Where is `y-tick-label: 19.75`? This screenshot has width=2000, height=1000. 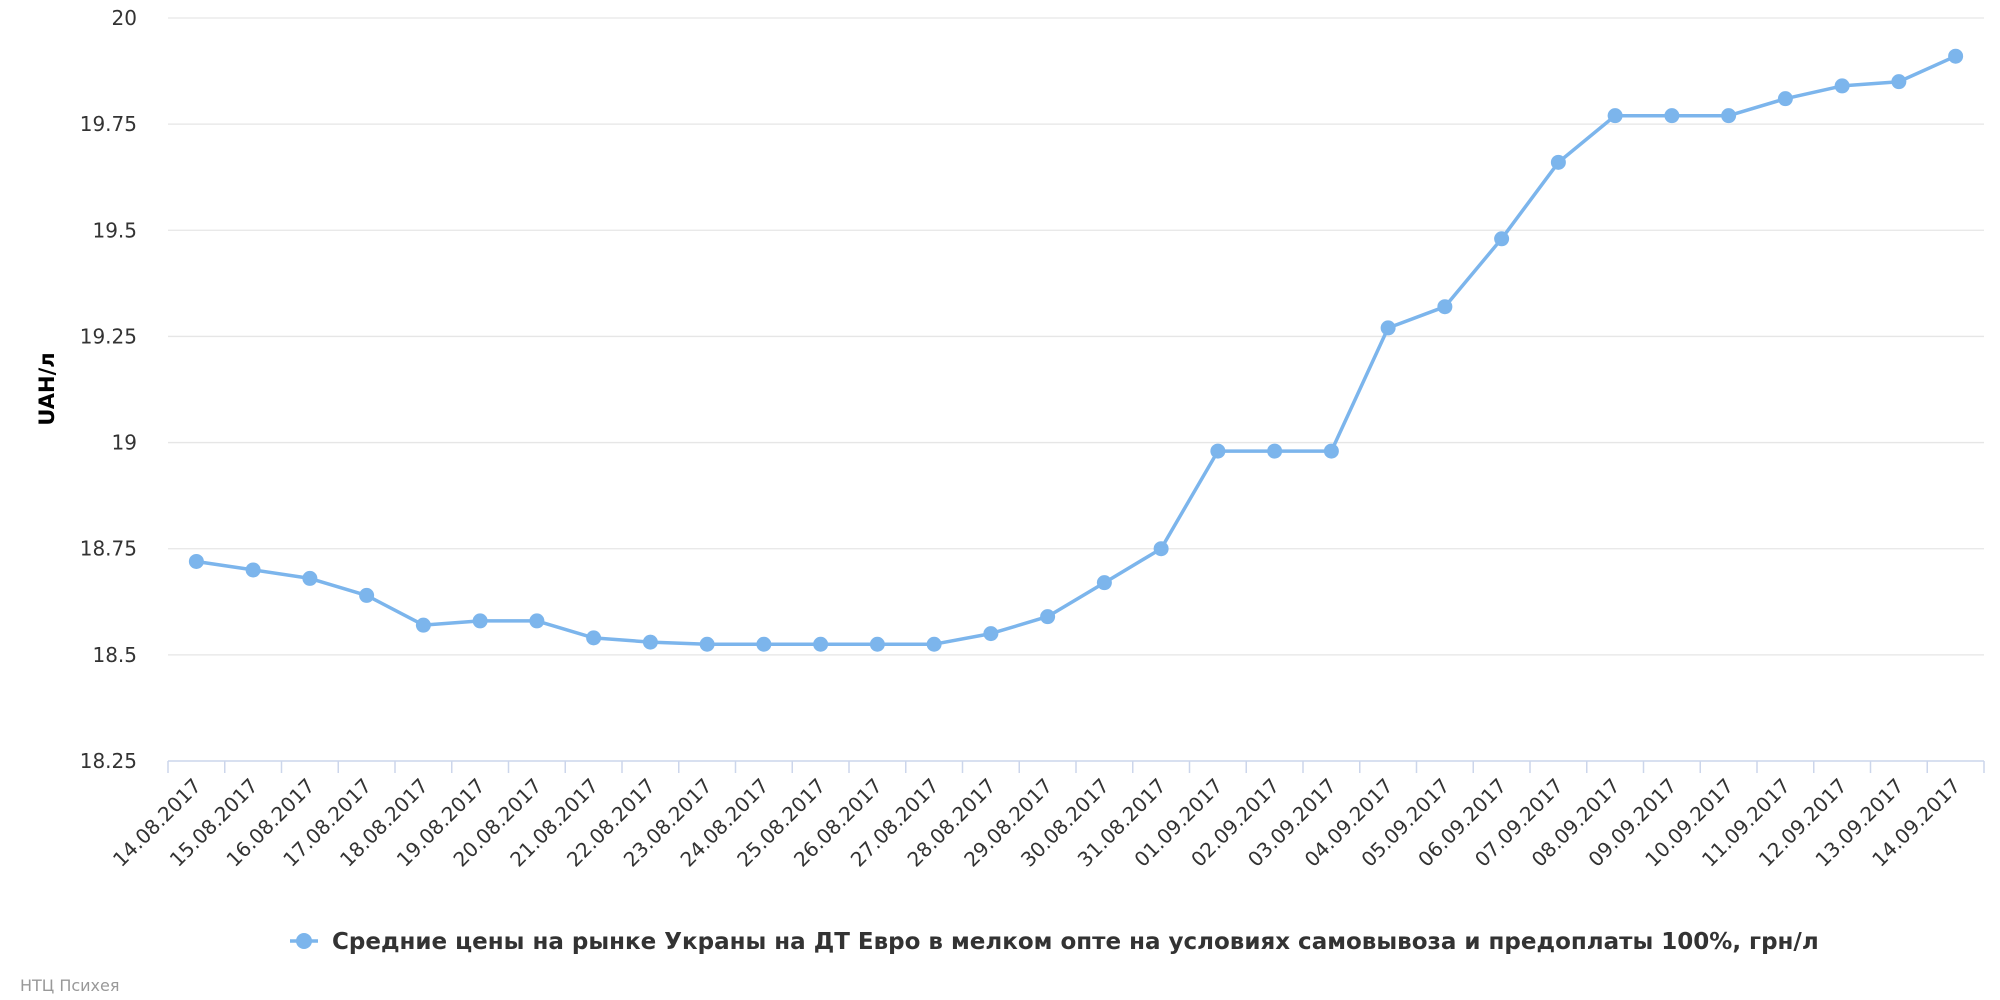
y-tick-label: 19.75 is located at coordinates (108, 124).